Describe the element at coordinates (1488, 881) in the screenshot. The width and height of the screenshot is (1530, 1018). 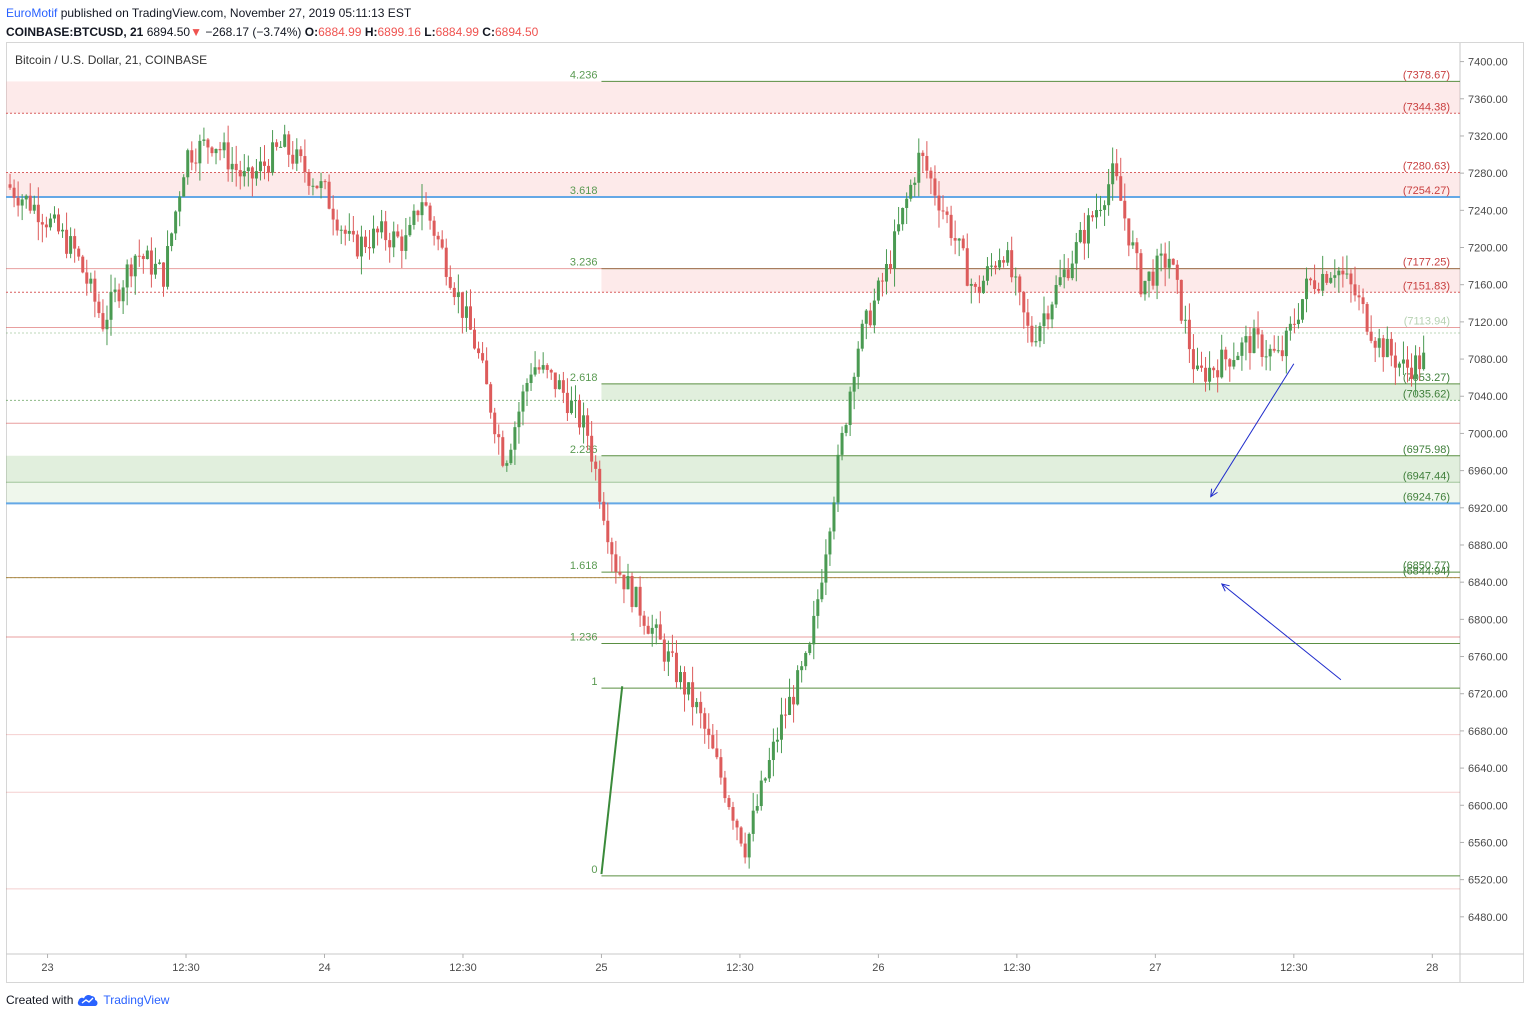
I see `y-tick-label-1: 6520.00` at that location.